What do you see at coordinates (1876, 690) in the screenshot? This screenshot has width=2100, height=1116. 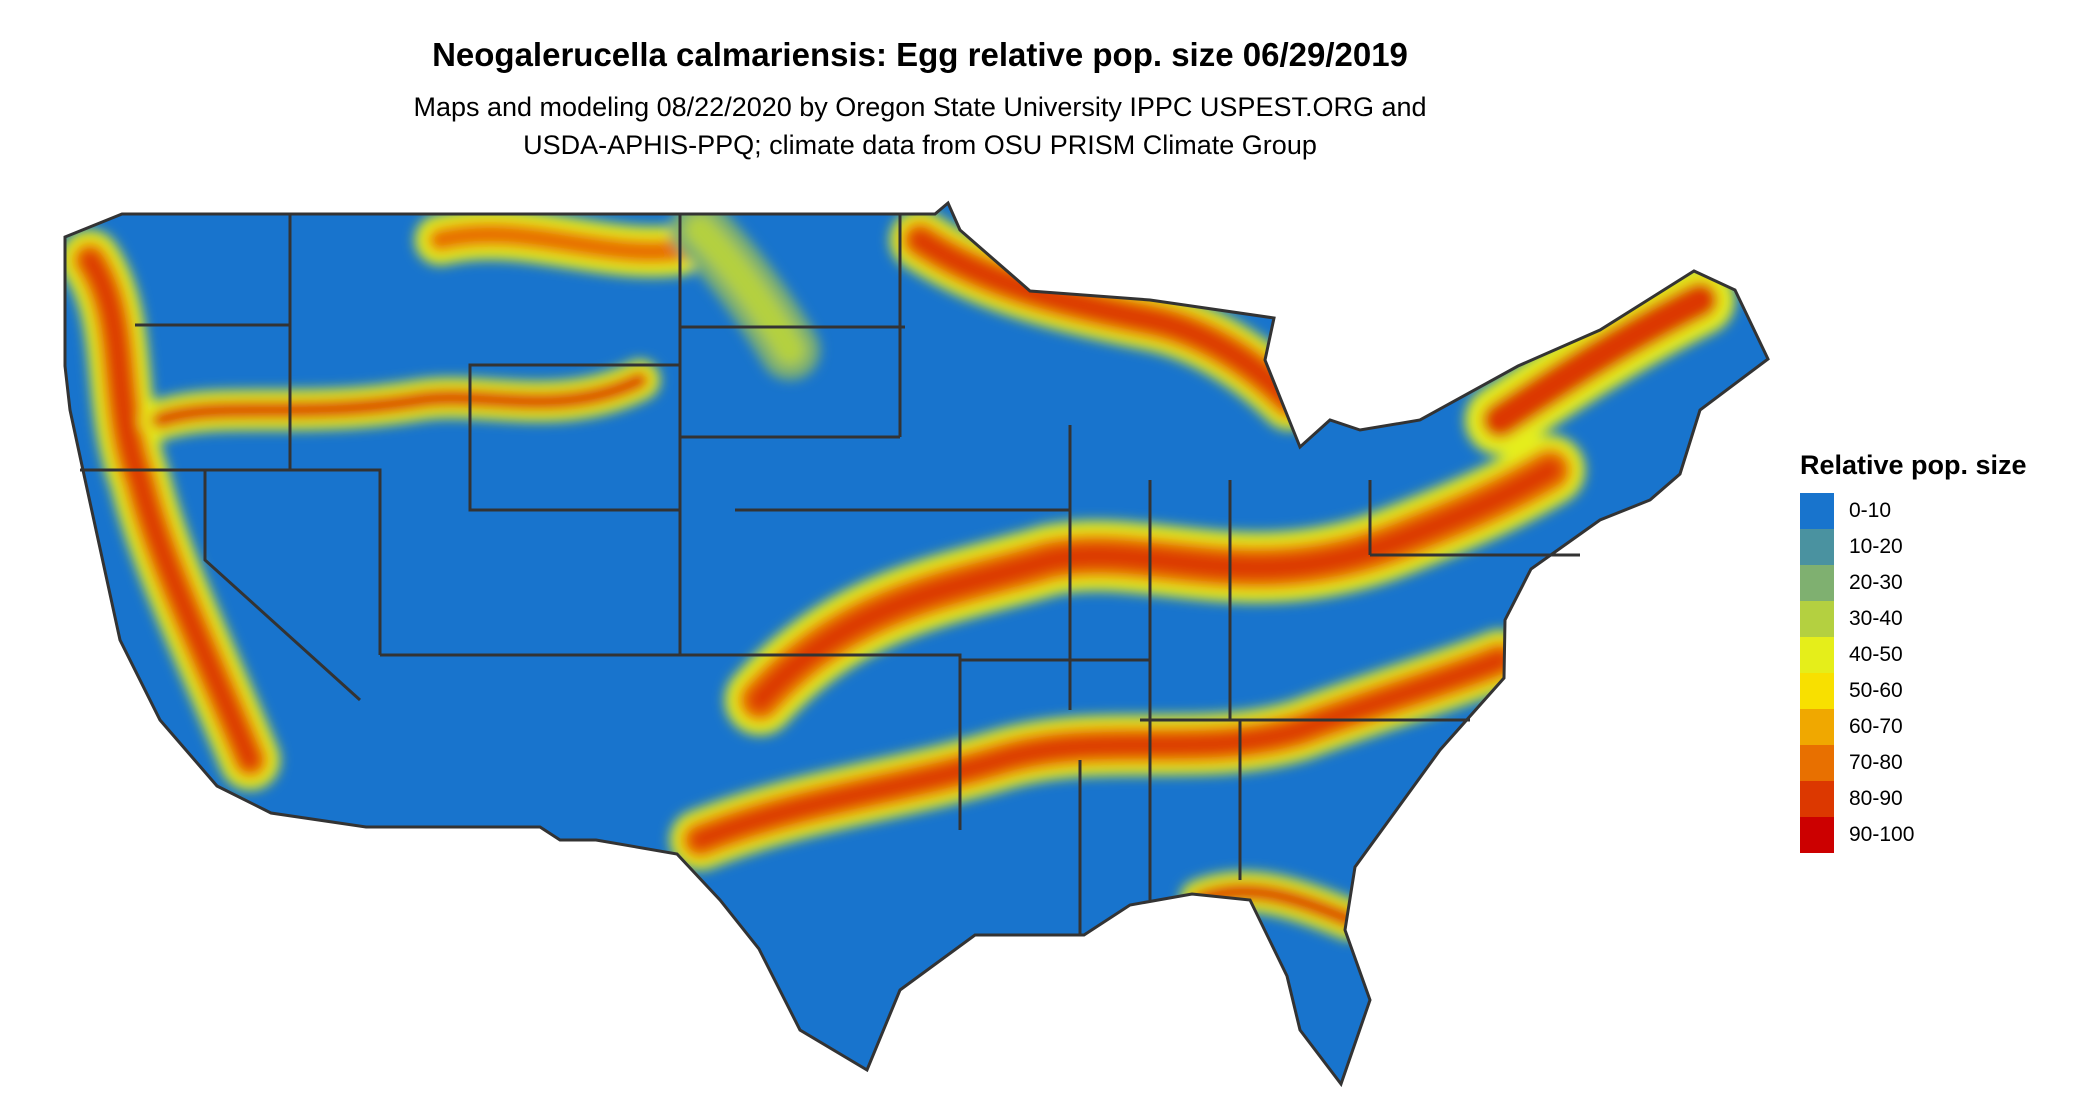 I see `legend-label: 50-60` at bounding box center [1876, 690].